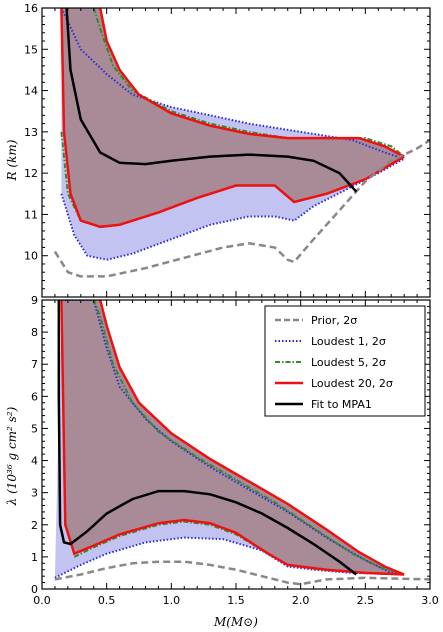  Describe the element at coordinates (31, 49) in the screenshot. I see `y-tick-label: 15` at that location.